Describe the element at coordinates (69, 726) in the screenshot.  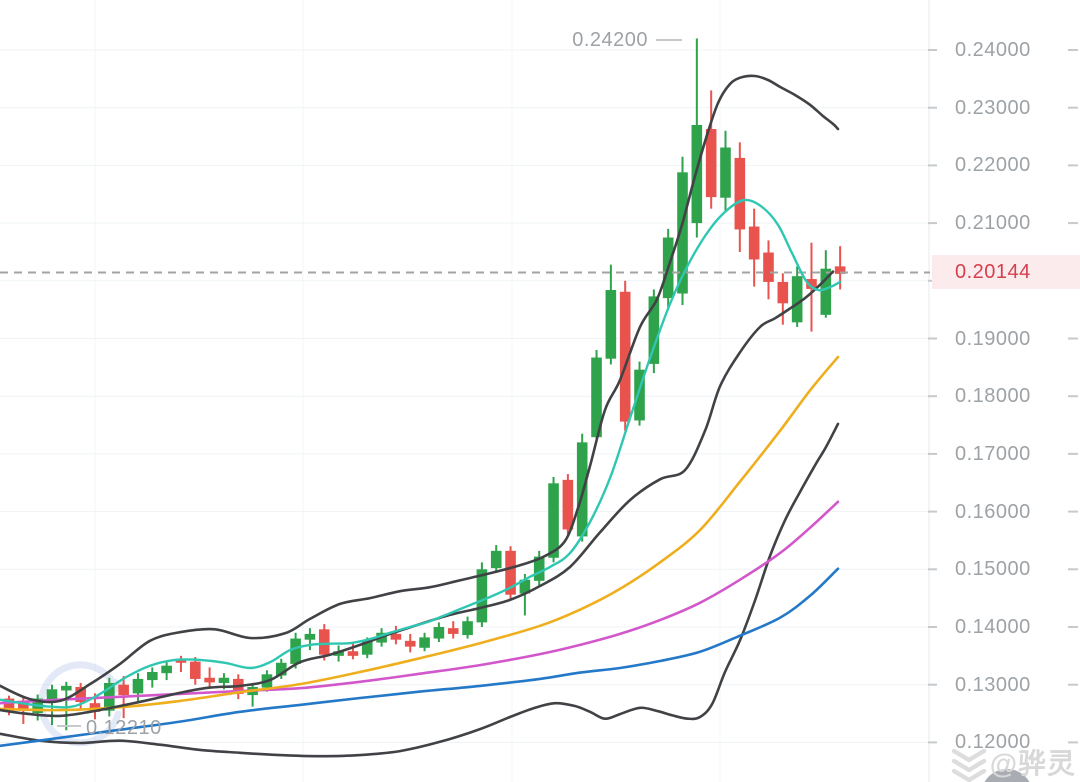
I see `low-price-dash` at that location.